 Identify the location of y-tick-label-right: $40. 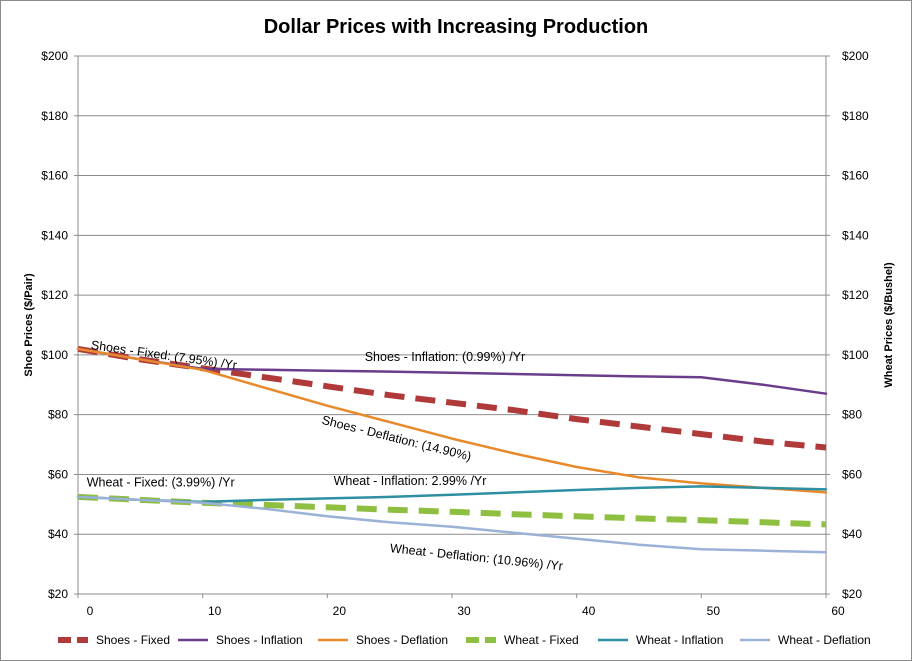
(852, 534).